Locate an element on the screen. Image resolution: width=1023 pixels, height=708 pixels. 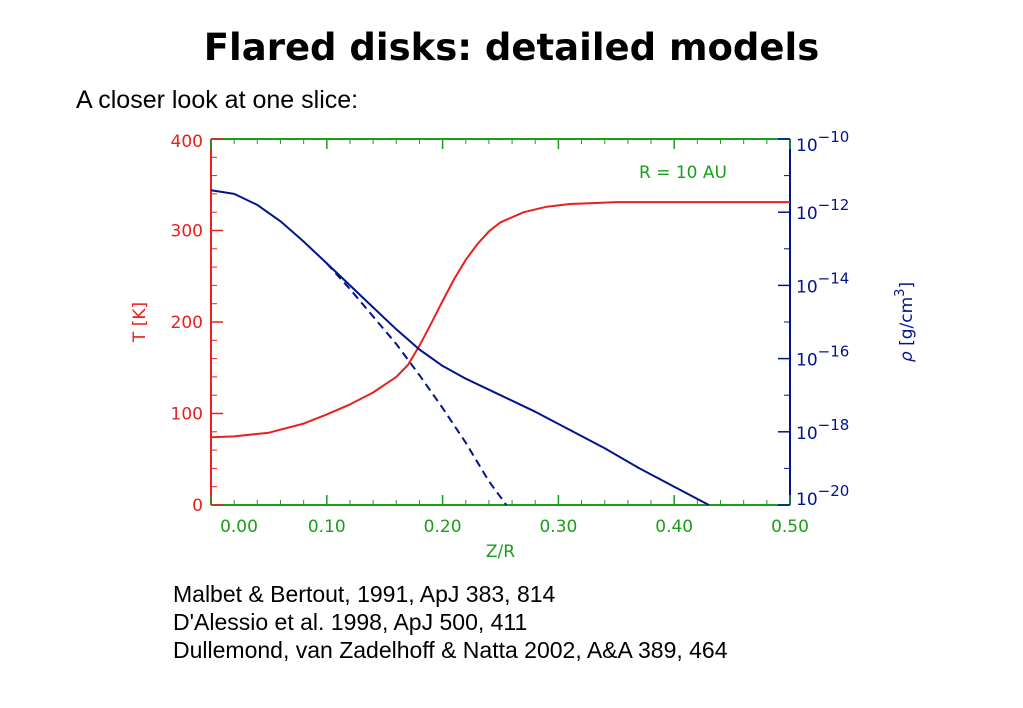
annotation-r-label: R = 10 AU is located at coordinates (683, 173).